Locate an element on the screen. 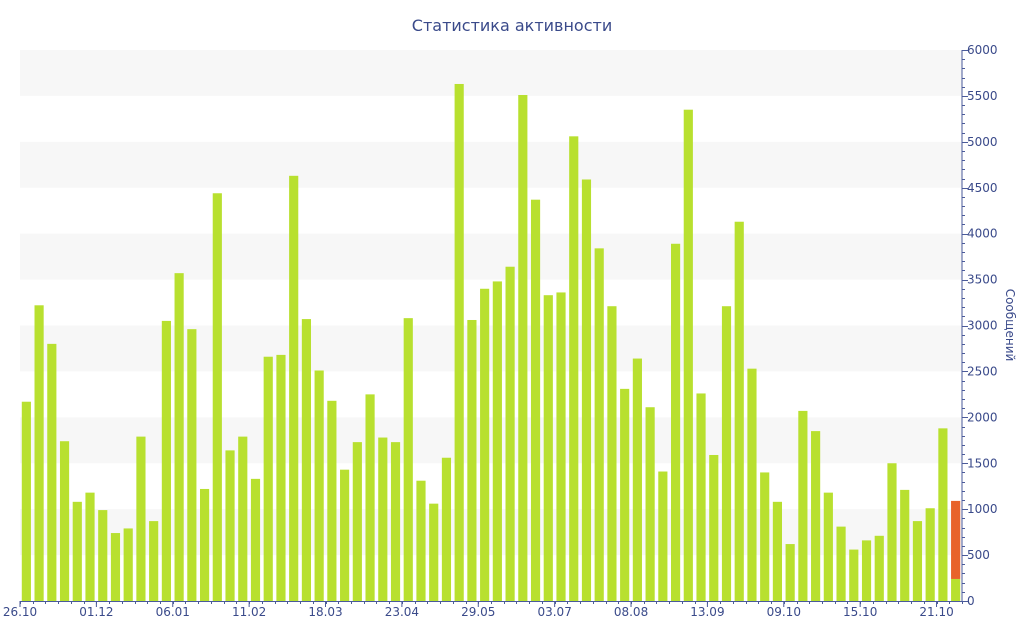  x-tick-label: 11.02 is located at coordinates (249, 612).